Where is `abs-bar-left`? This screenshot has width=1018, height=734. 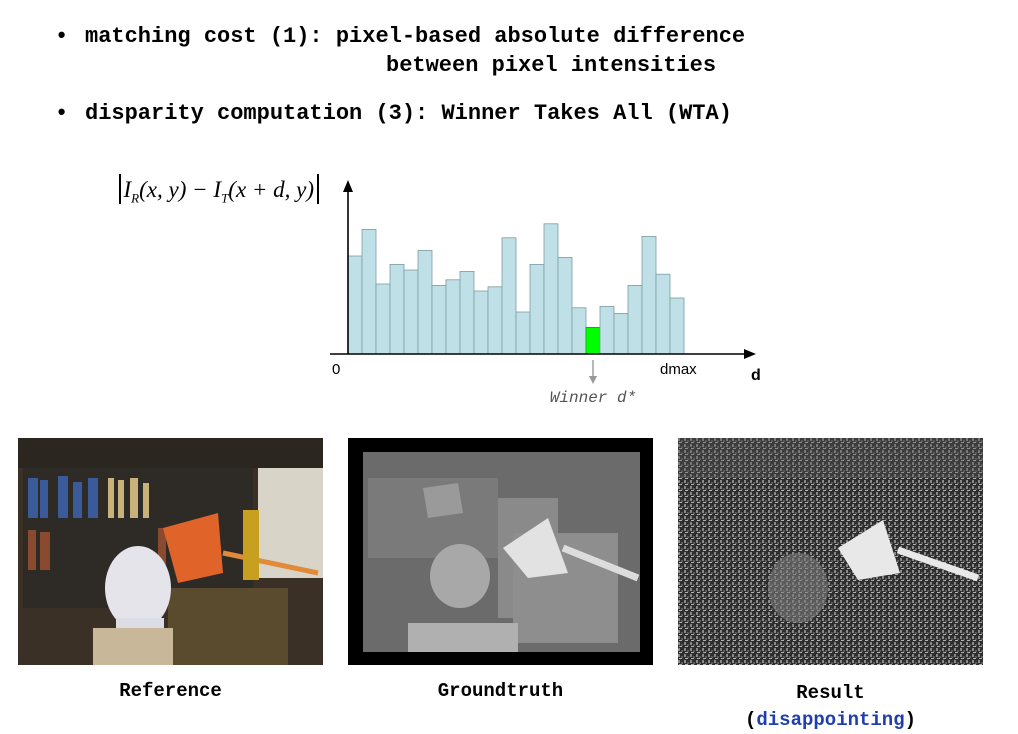 abs-bar-left is located at coordinates (120, 189).